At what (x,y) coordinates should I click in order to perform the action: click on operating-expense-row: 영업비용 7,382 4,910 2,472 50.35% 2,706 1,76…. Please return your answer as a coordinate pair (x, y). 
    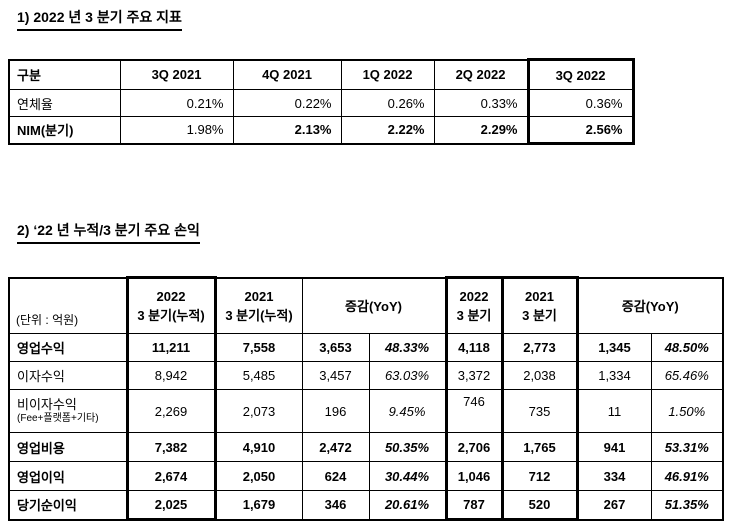
    Looking at the image, I should click on (366, 447).